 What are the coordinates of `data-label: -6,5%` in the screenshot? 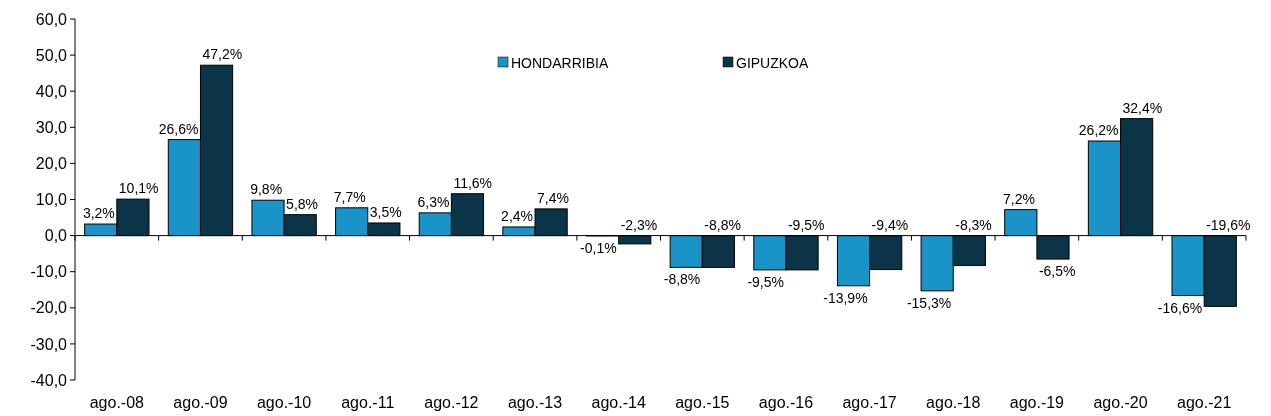 It's located at (1057, 271).